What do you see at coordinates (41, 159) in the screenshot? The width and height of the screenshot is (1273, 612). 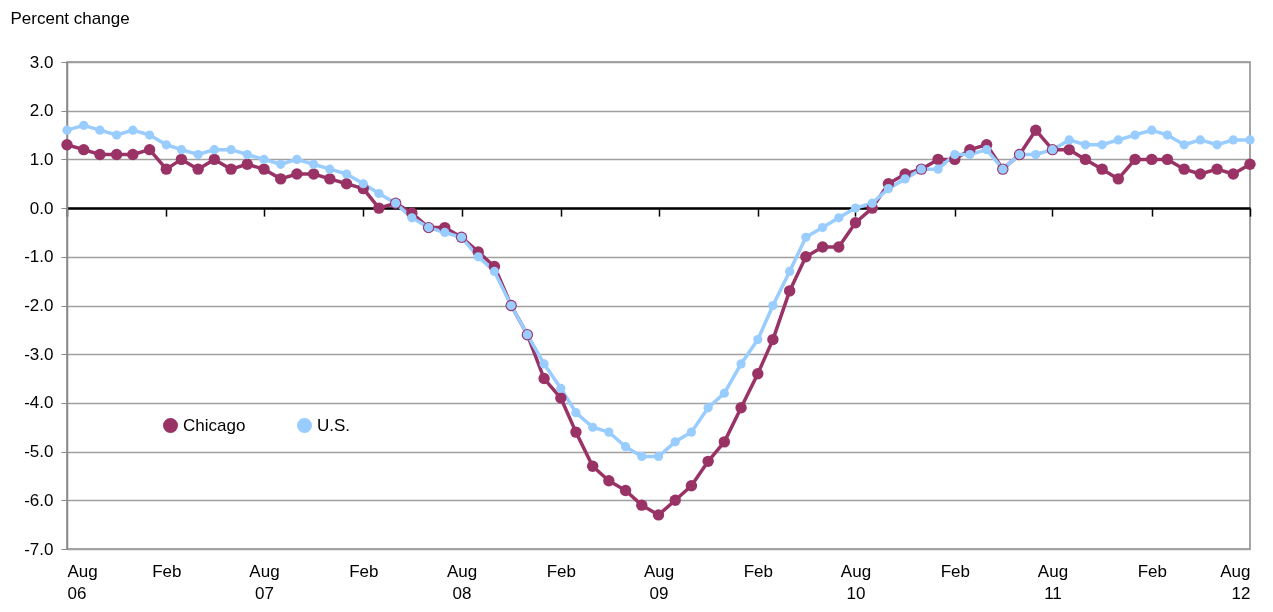 I see `y-tick-label: 1.0` at bounding box center [41, 159].